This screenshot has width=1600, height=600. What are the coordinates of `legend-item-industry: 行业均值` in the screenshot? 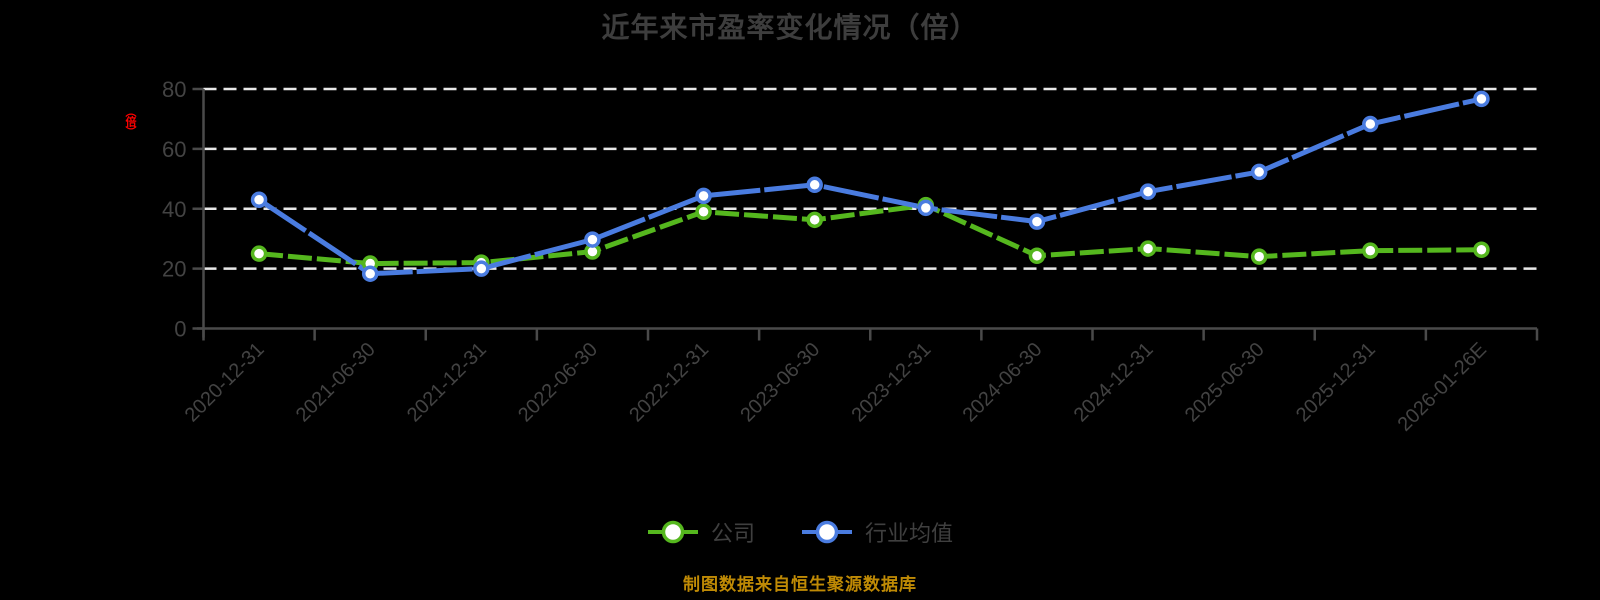 It's located at (877, 532).